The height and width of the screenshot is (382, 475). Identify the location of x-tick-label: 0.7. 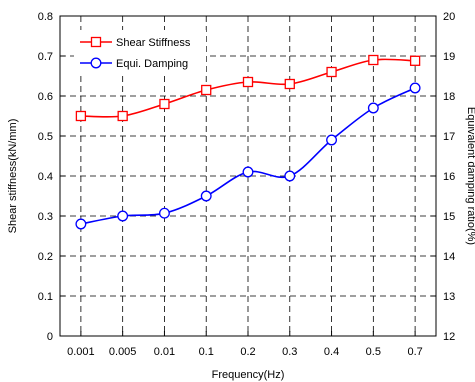
(414, 352).